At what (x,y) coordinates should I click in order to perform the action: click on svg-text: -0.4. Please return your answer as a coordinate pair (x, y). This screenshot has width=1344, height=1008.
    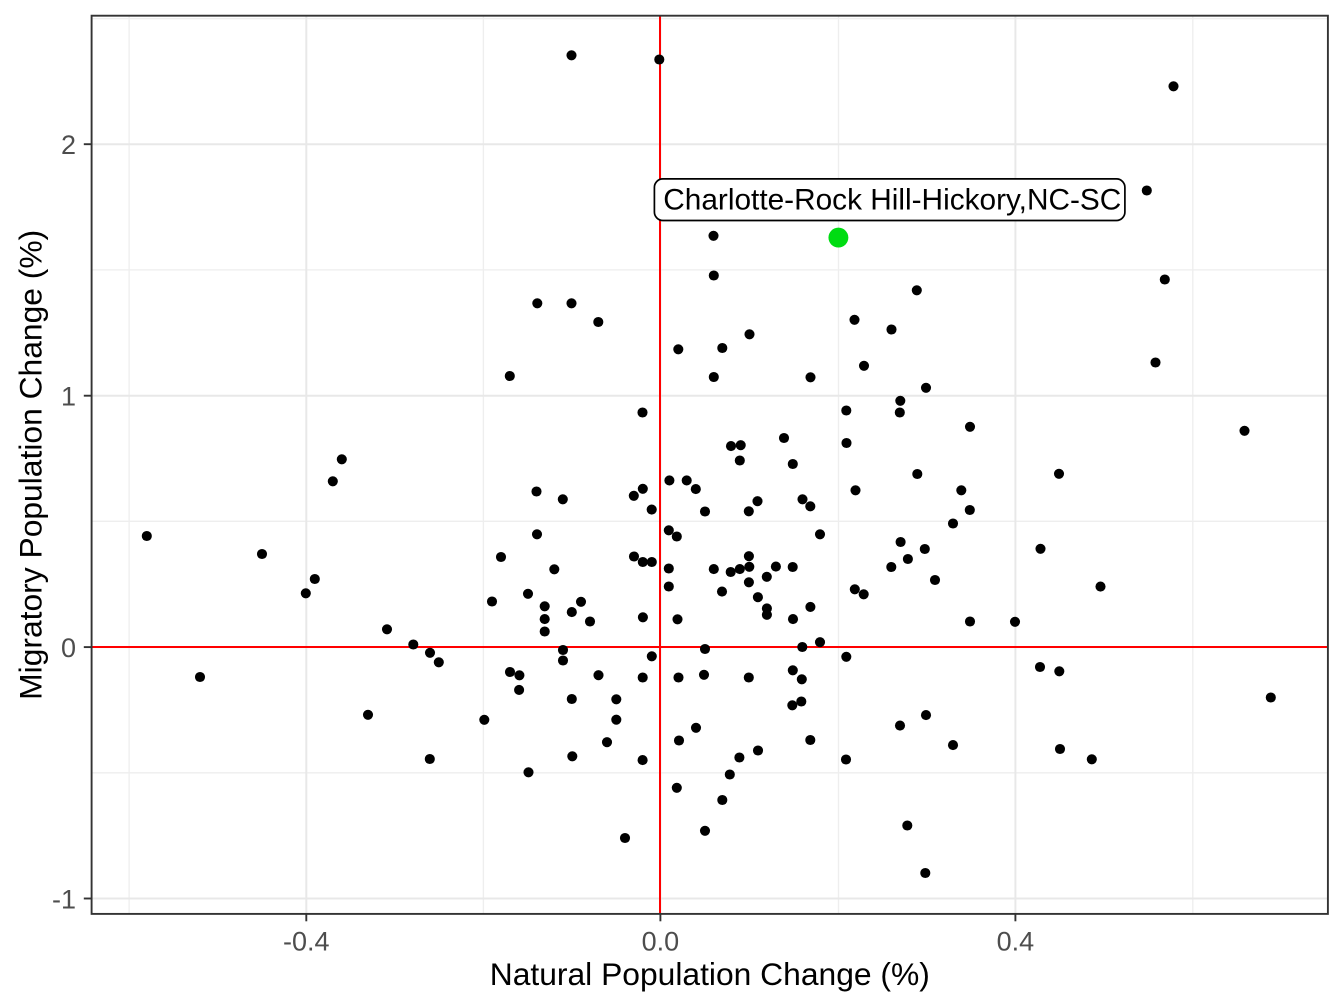
    Looking at the image, I should click on (306, 942).